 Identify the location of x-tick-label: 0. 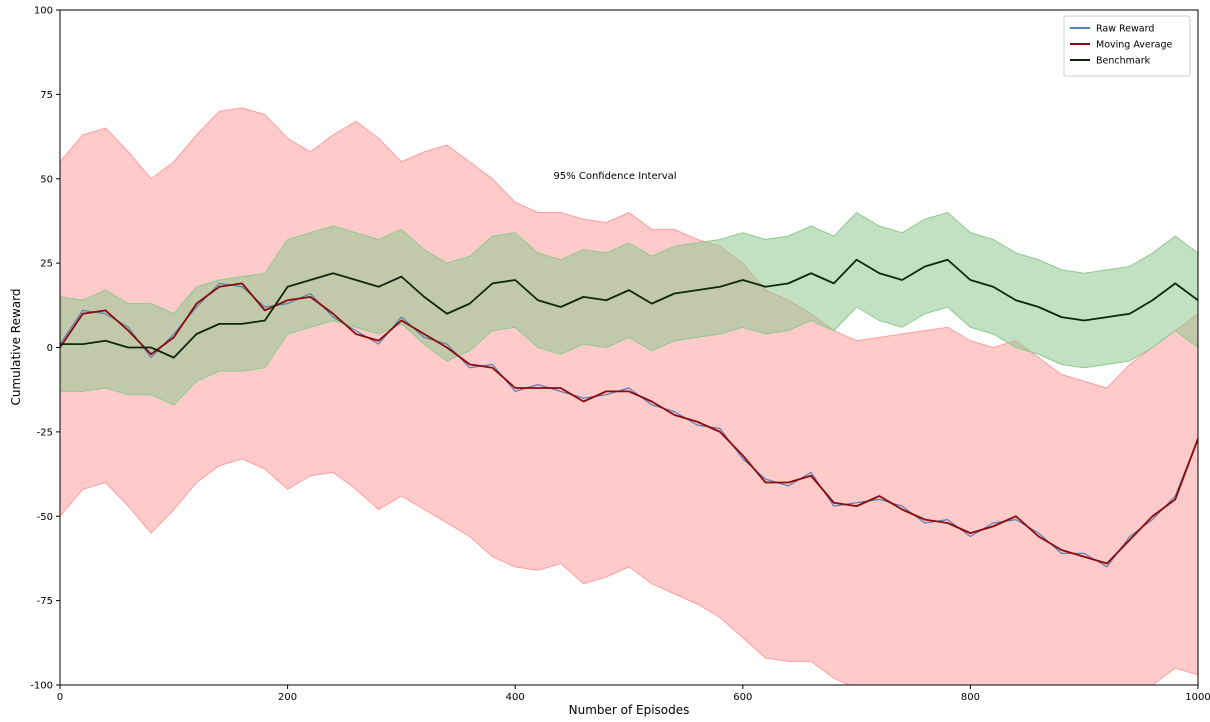
(60, 697).